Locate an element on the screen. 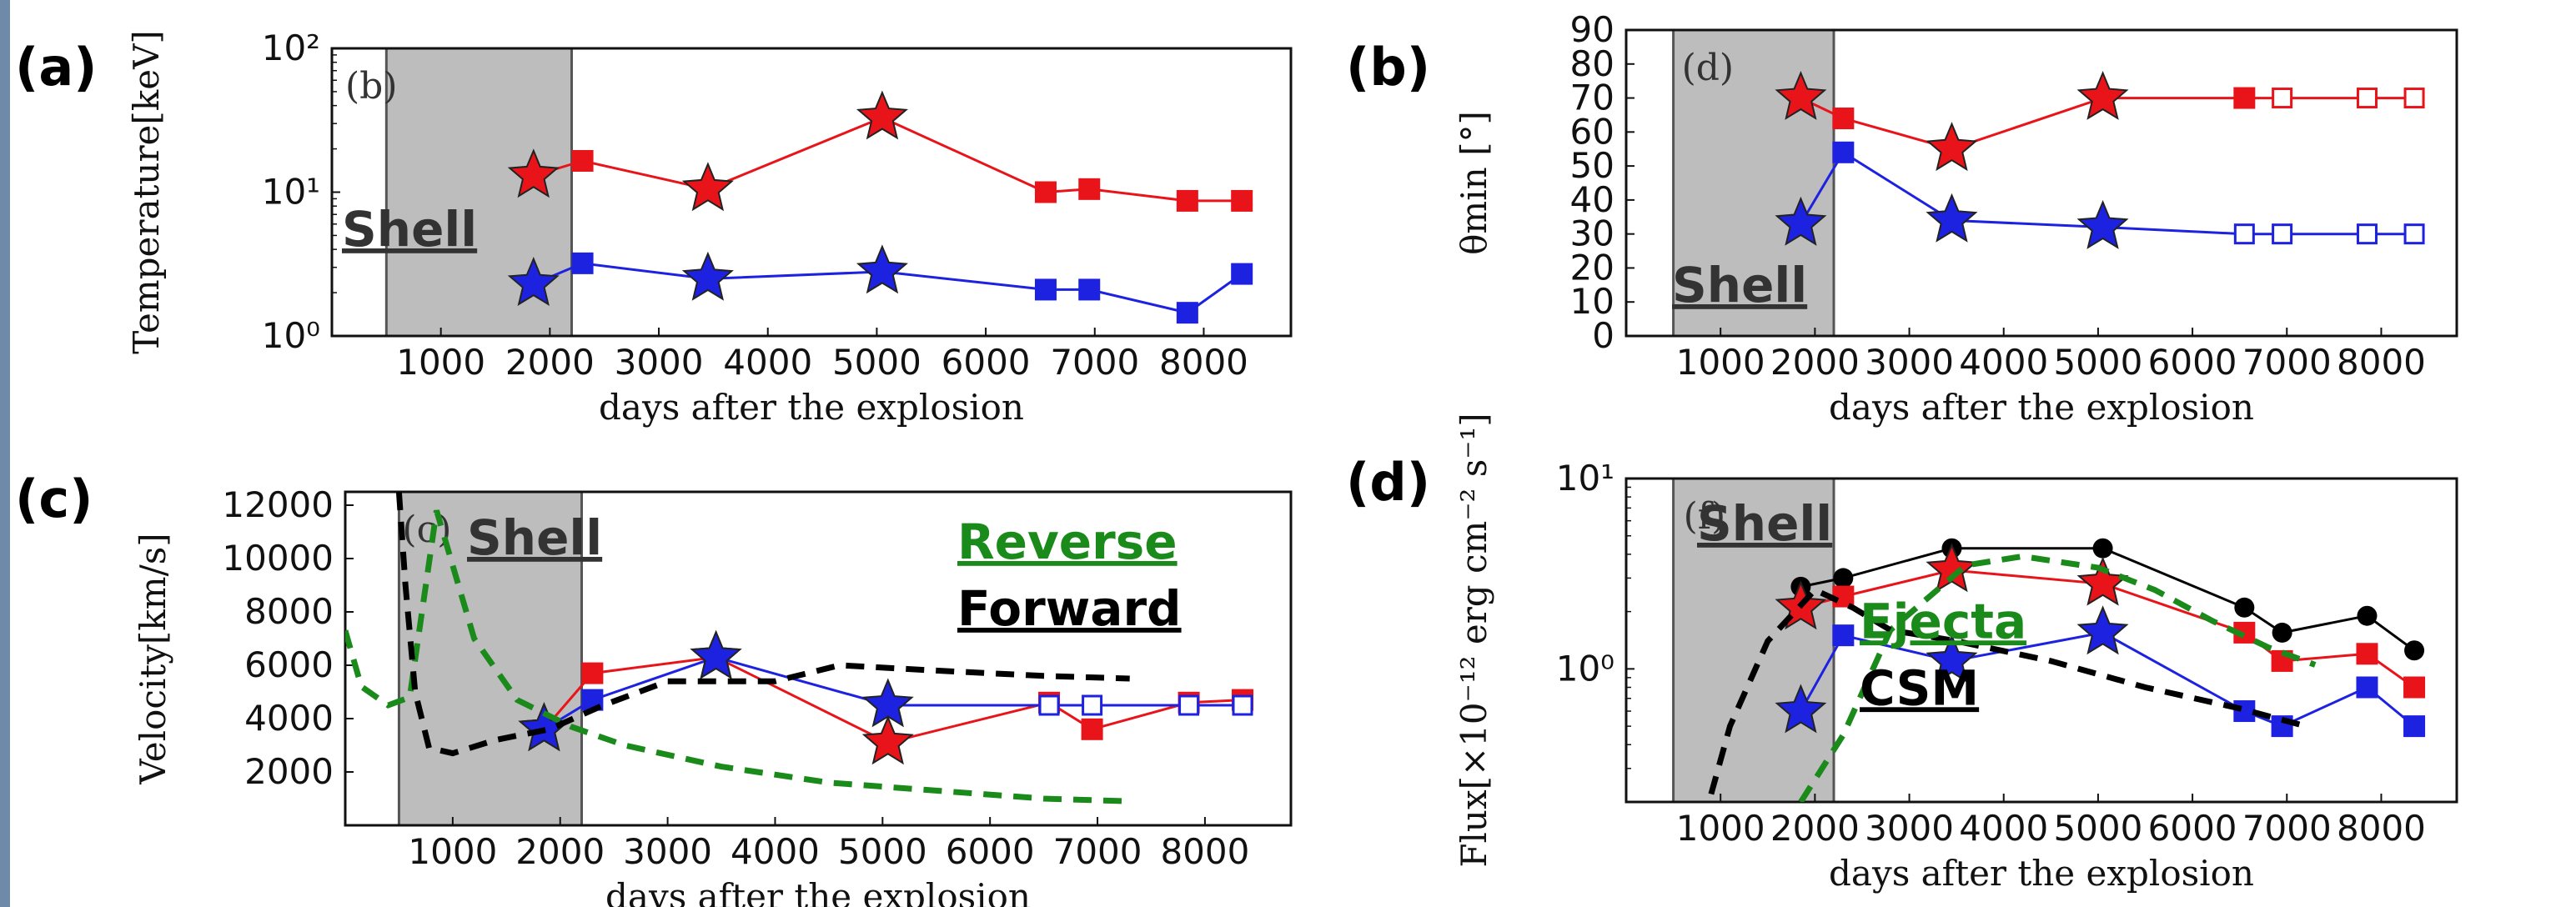  x-tick-label: 6000 is located at coordinates (986, 362).